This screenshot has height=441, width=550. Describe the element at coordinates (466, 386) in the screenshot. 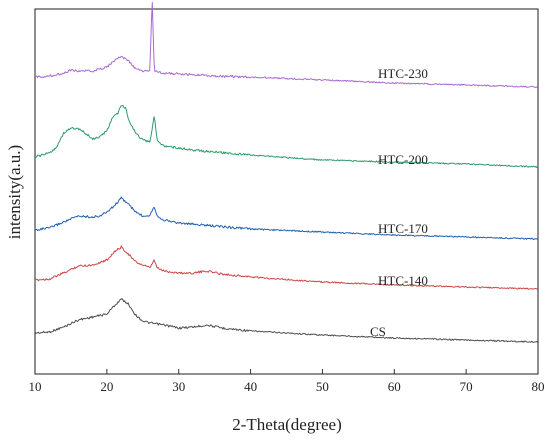

I see `x-tick-label: 70` at that location.